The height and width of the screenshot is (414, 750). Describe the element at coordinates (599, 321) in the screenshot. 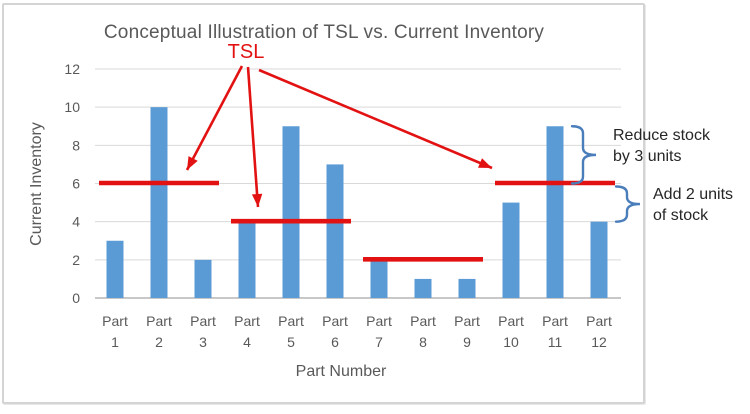

I see `x-tick-label-12-word: Part` at that location.